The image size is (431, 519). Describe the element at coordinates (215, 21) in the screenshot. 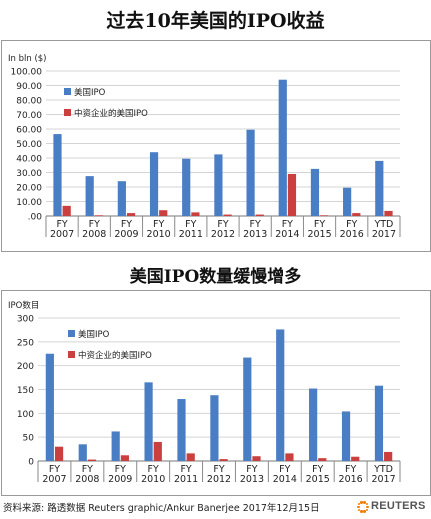

I see `top-chart-title: 过去10年美国的IPO收益` at that location.